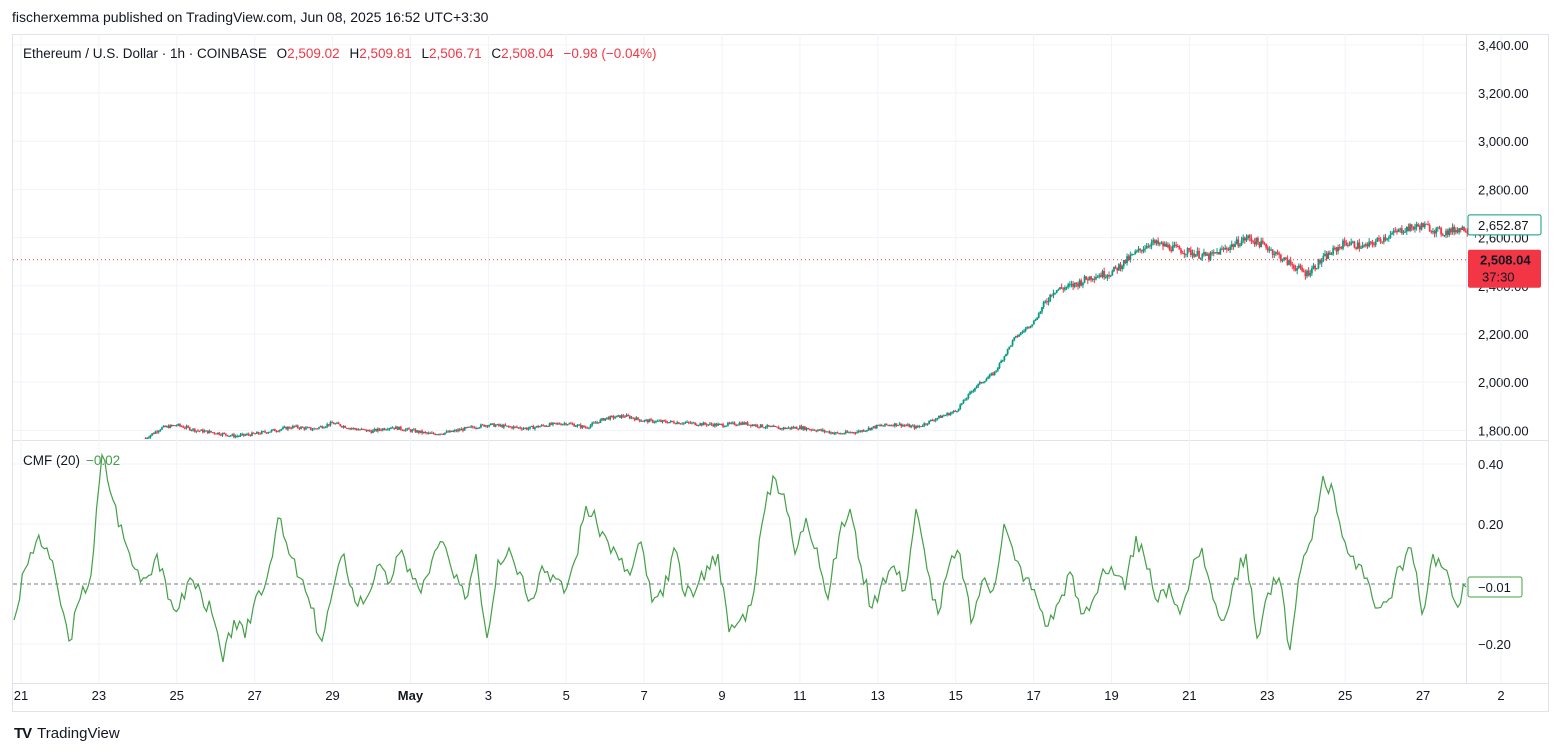 Image resolution: width=1563 pixels, height=756 pixels. Describe the element at coordinates (1498, 277) in the screenshot. I see `countdown-label: 37:30` at that location.